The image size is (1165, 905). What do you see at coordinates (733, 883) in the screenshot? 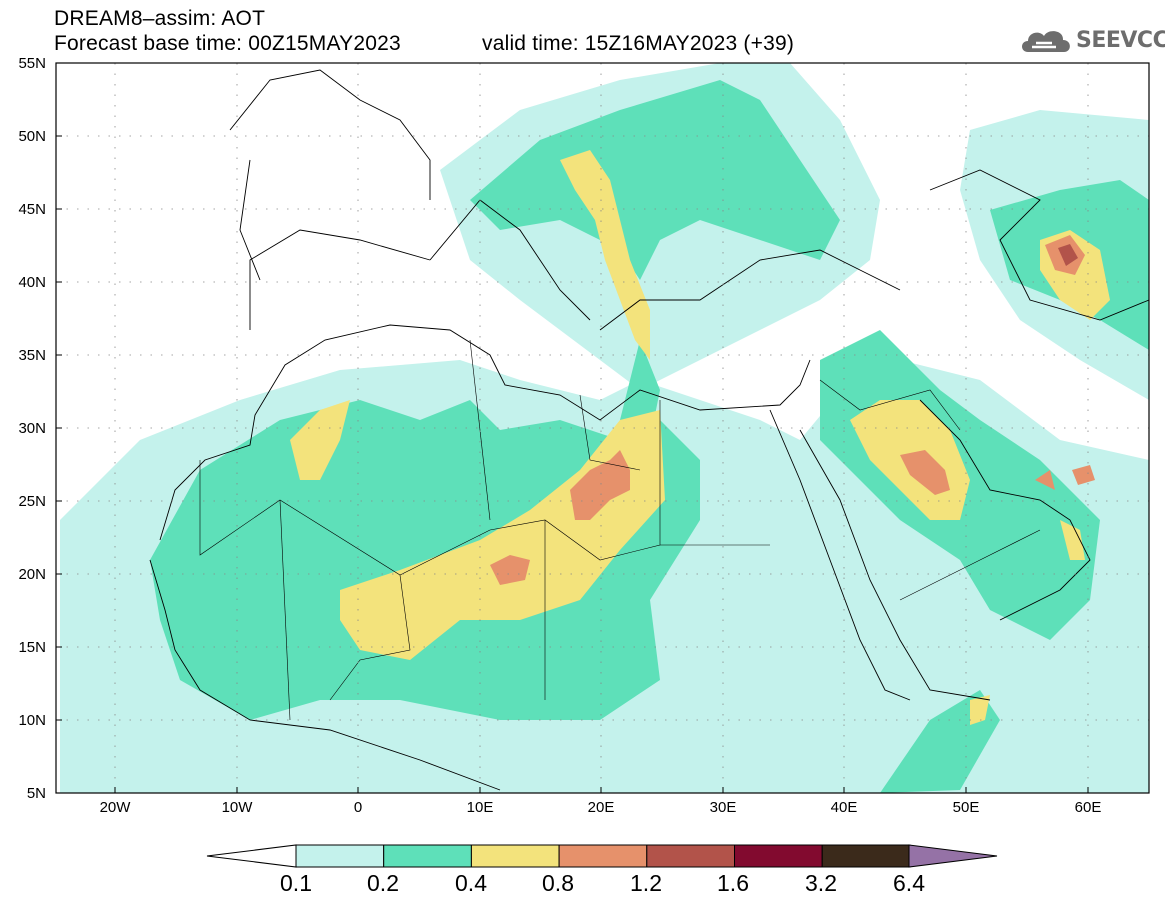
I see `colorbar-label: 1.6` at bounding box center [733, 883].